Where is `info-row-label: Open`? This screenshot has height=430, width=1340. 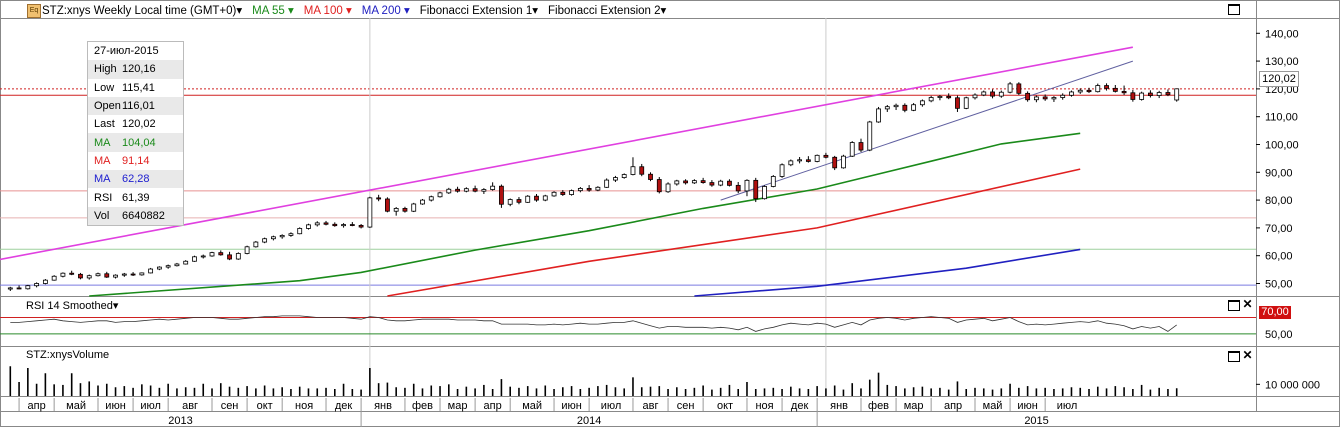
info-row-label: Open is located at coordinates (107, 106).